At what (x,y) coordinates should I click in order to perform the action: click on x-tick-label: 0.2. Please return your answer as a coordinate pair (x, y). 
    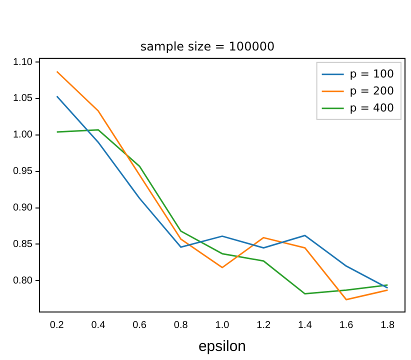
    Looking at the image, I should click on (57, 325).